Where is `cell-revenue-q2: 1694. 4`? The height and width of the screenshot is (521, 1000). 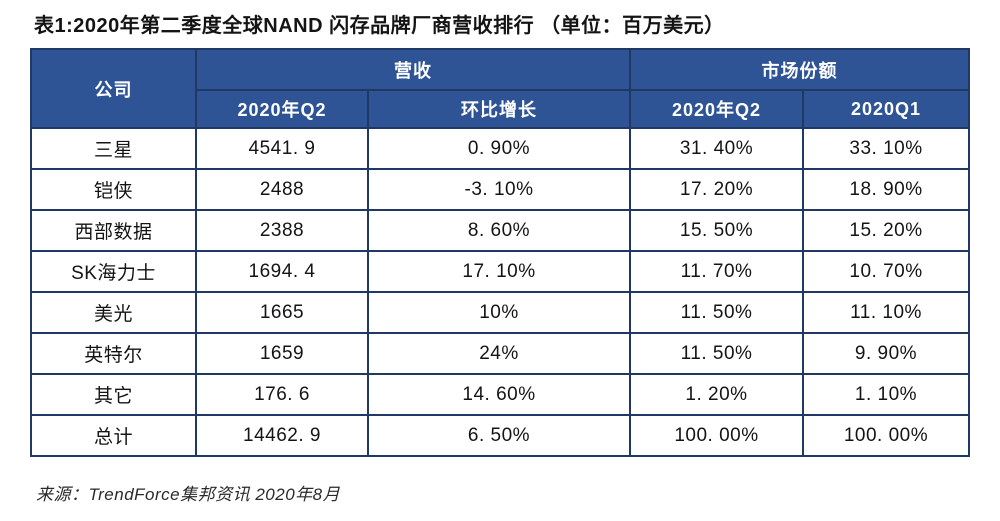
cell-revenue-q2: 1694. 4 is located at coordinates (282, 271).